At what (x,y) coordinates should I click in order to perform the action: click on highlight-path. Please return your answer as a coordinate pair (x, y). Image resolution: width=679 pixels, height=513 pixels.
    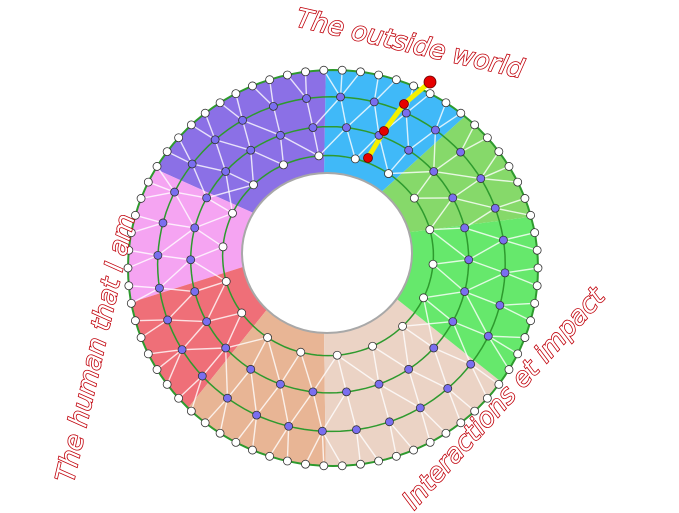
    Looking at the image, I should click on (399, 120).